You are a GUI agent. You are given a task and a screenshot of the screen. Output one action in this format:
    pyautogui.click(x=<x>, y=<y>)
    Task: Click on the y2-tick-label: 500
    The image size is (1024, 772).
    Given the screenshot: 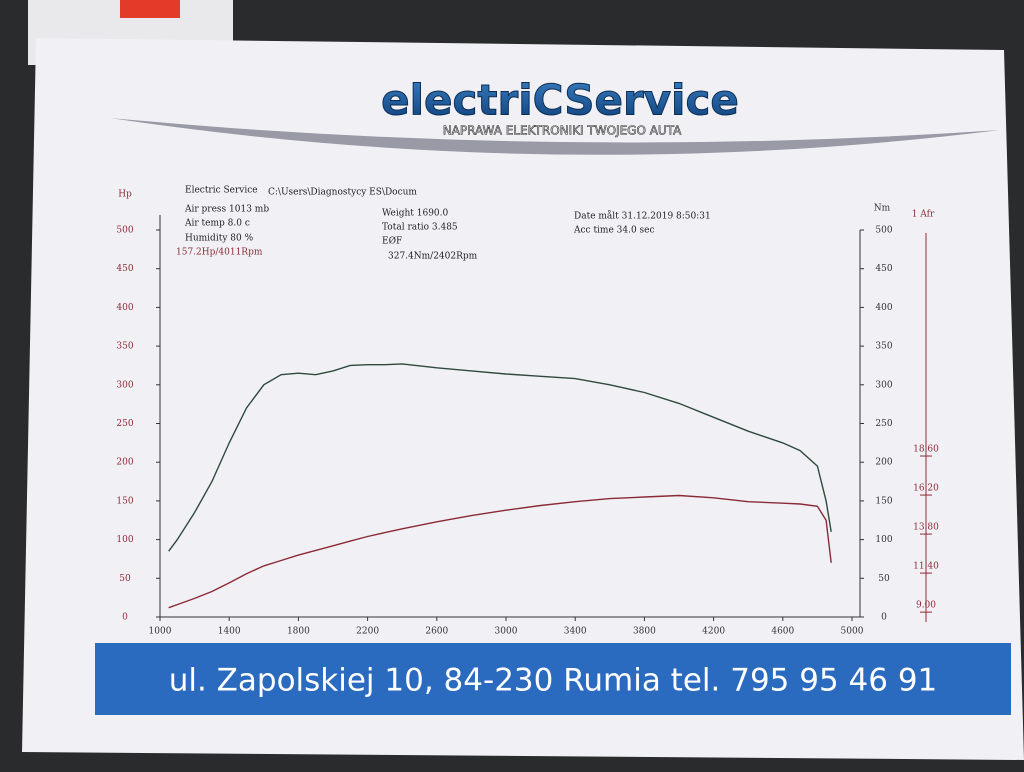 What is the action you would take?
    pyautogui.click(x=883, y=231)
    